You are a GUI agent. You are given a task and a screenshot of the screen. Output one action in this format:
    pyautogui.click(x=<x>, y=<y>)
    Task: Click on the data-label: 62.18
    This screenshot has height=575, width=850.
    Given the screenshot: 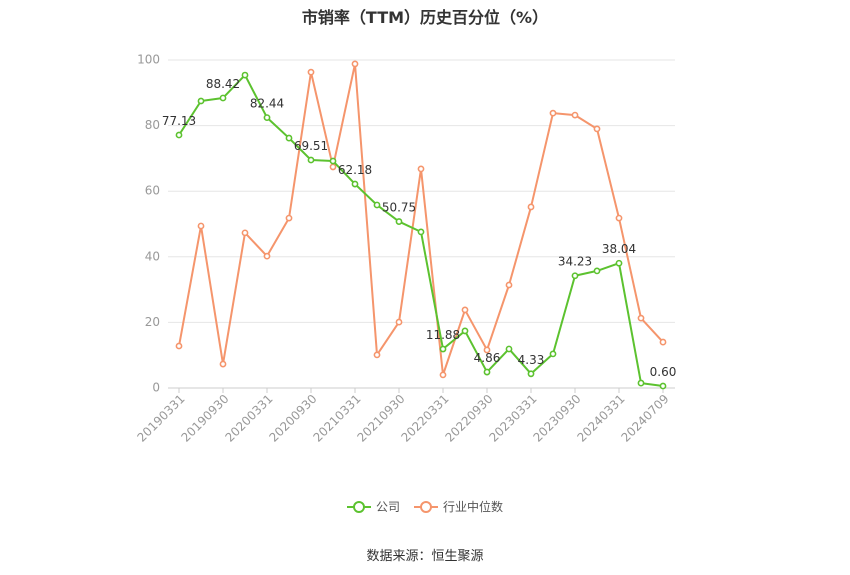 What is the action you would take?
    pyautogui.click(x=355, y=170)
    